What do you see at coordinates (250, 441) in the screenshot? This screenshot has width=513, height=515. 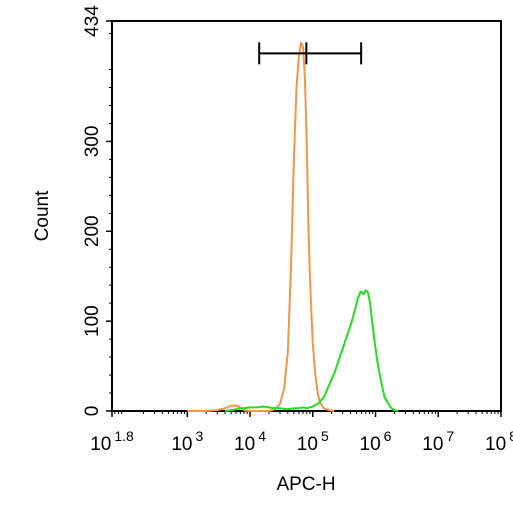 I see `x-tick-label: 10 4` at bounding box center [250, 441].